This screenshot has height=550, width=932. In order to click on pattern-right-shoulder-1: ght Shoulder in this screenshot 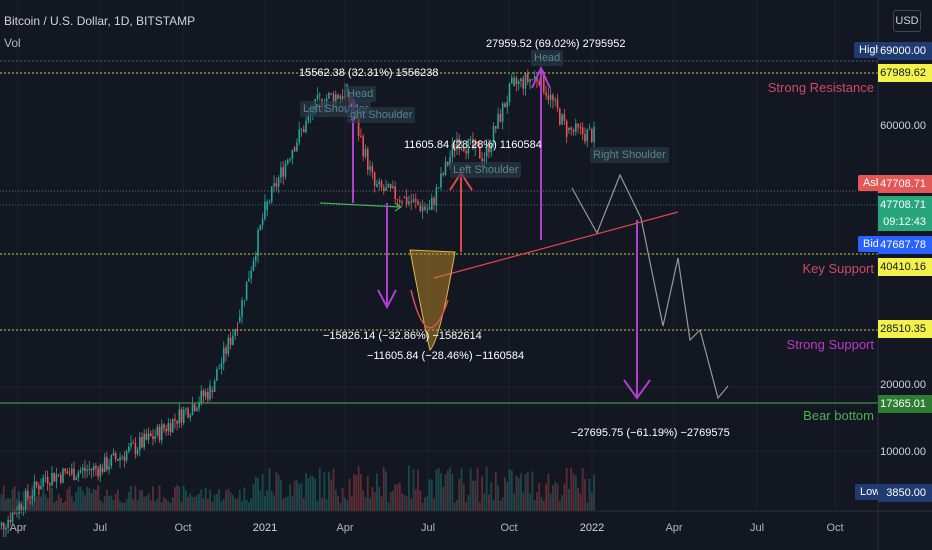, I will do `click(381, 115)`.